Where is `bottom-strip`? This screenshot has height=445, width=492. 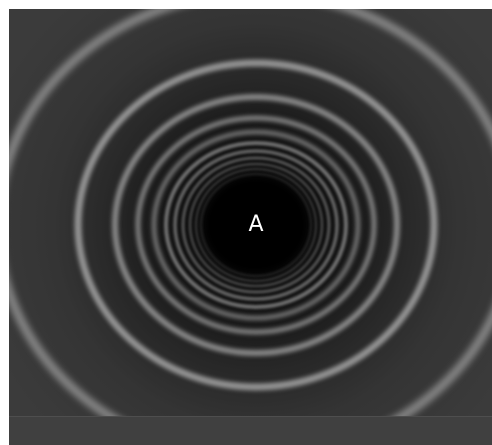
bottom-strip is located at coordinates (250, 430).